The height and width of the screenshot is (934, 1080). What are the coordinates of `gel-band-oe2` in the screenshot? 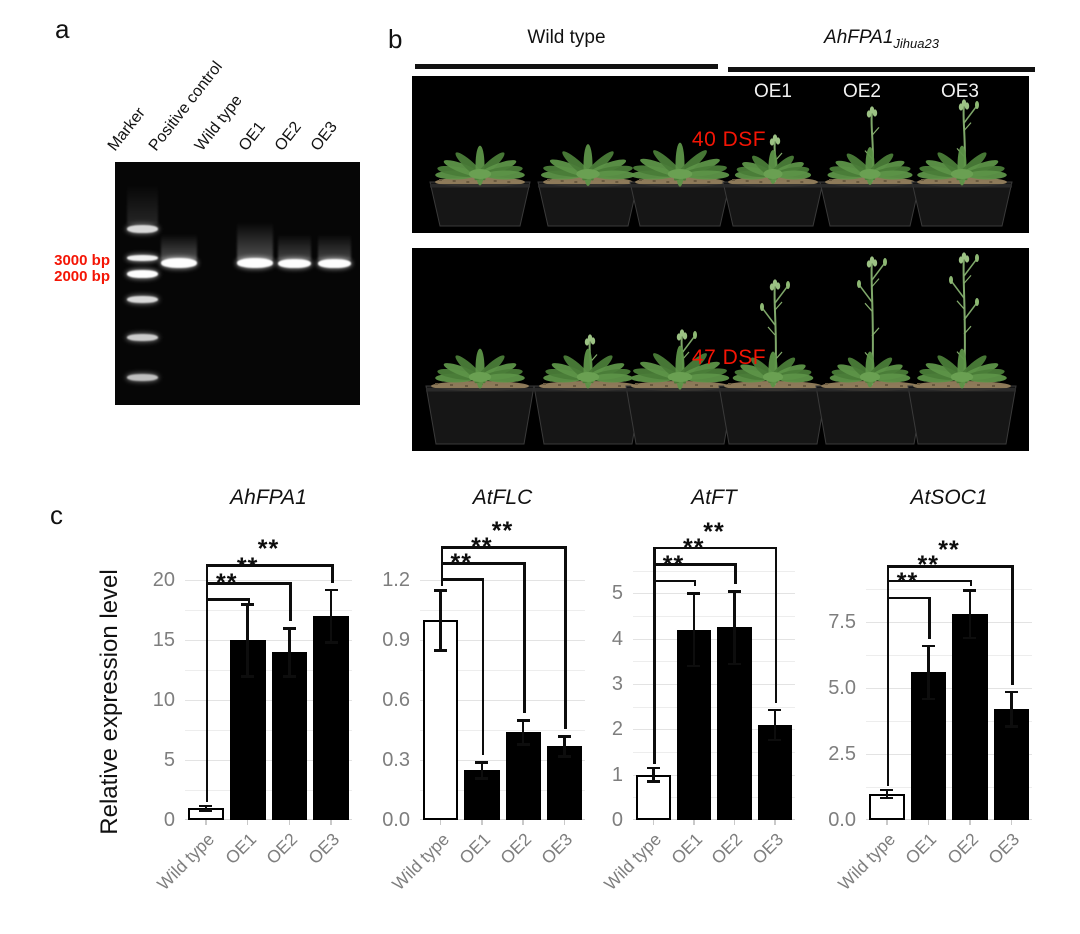 It's located at (294, 263).